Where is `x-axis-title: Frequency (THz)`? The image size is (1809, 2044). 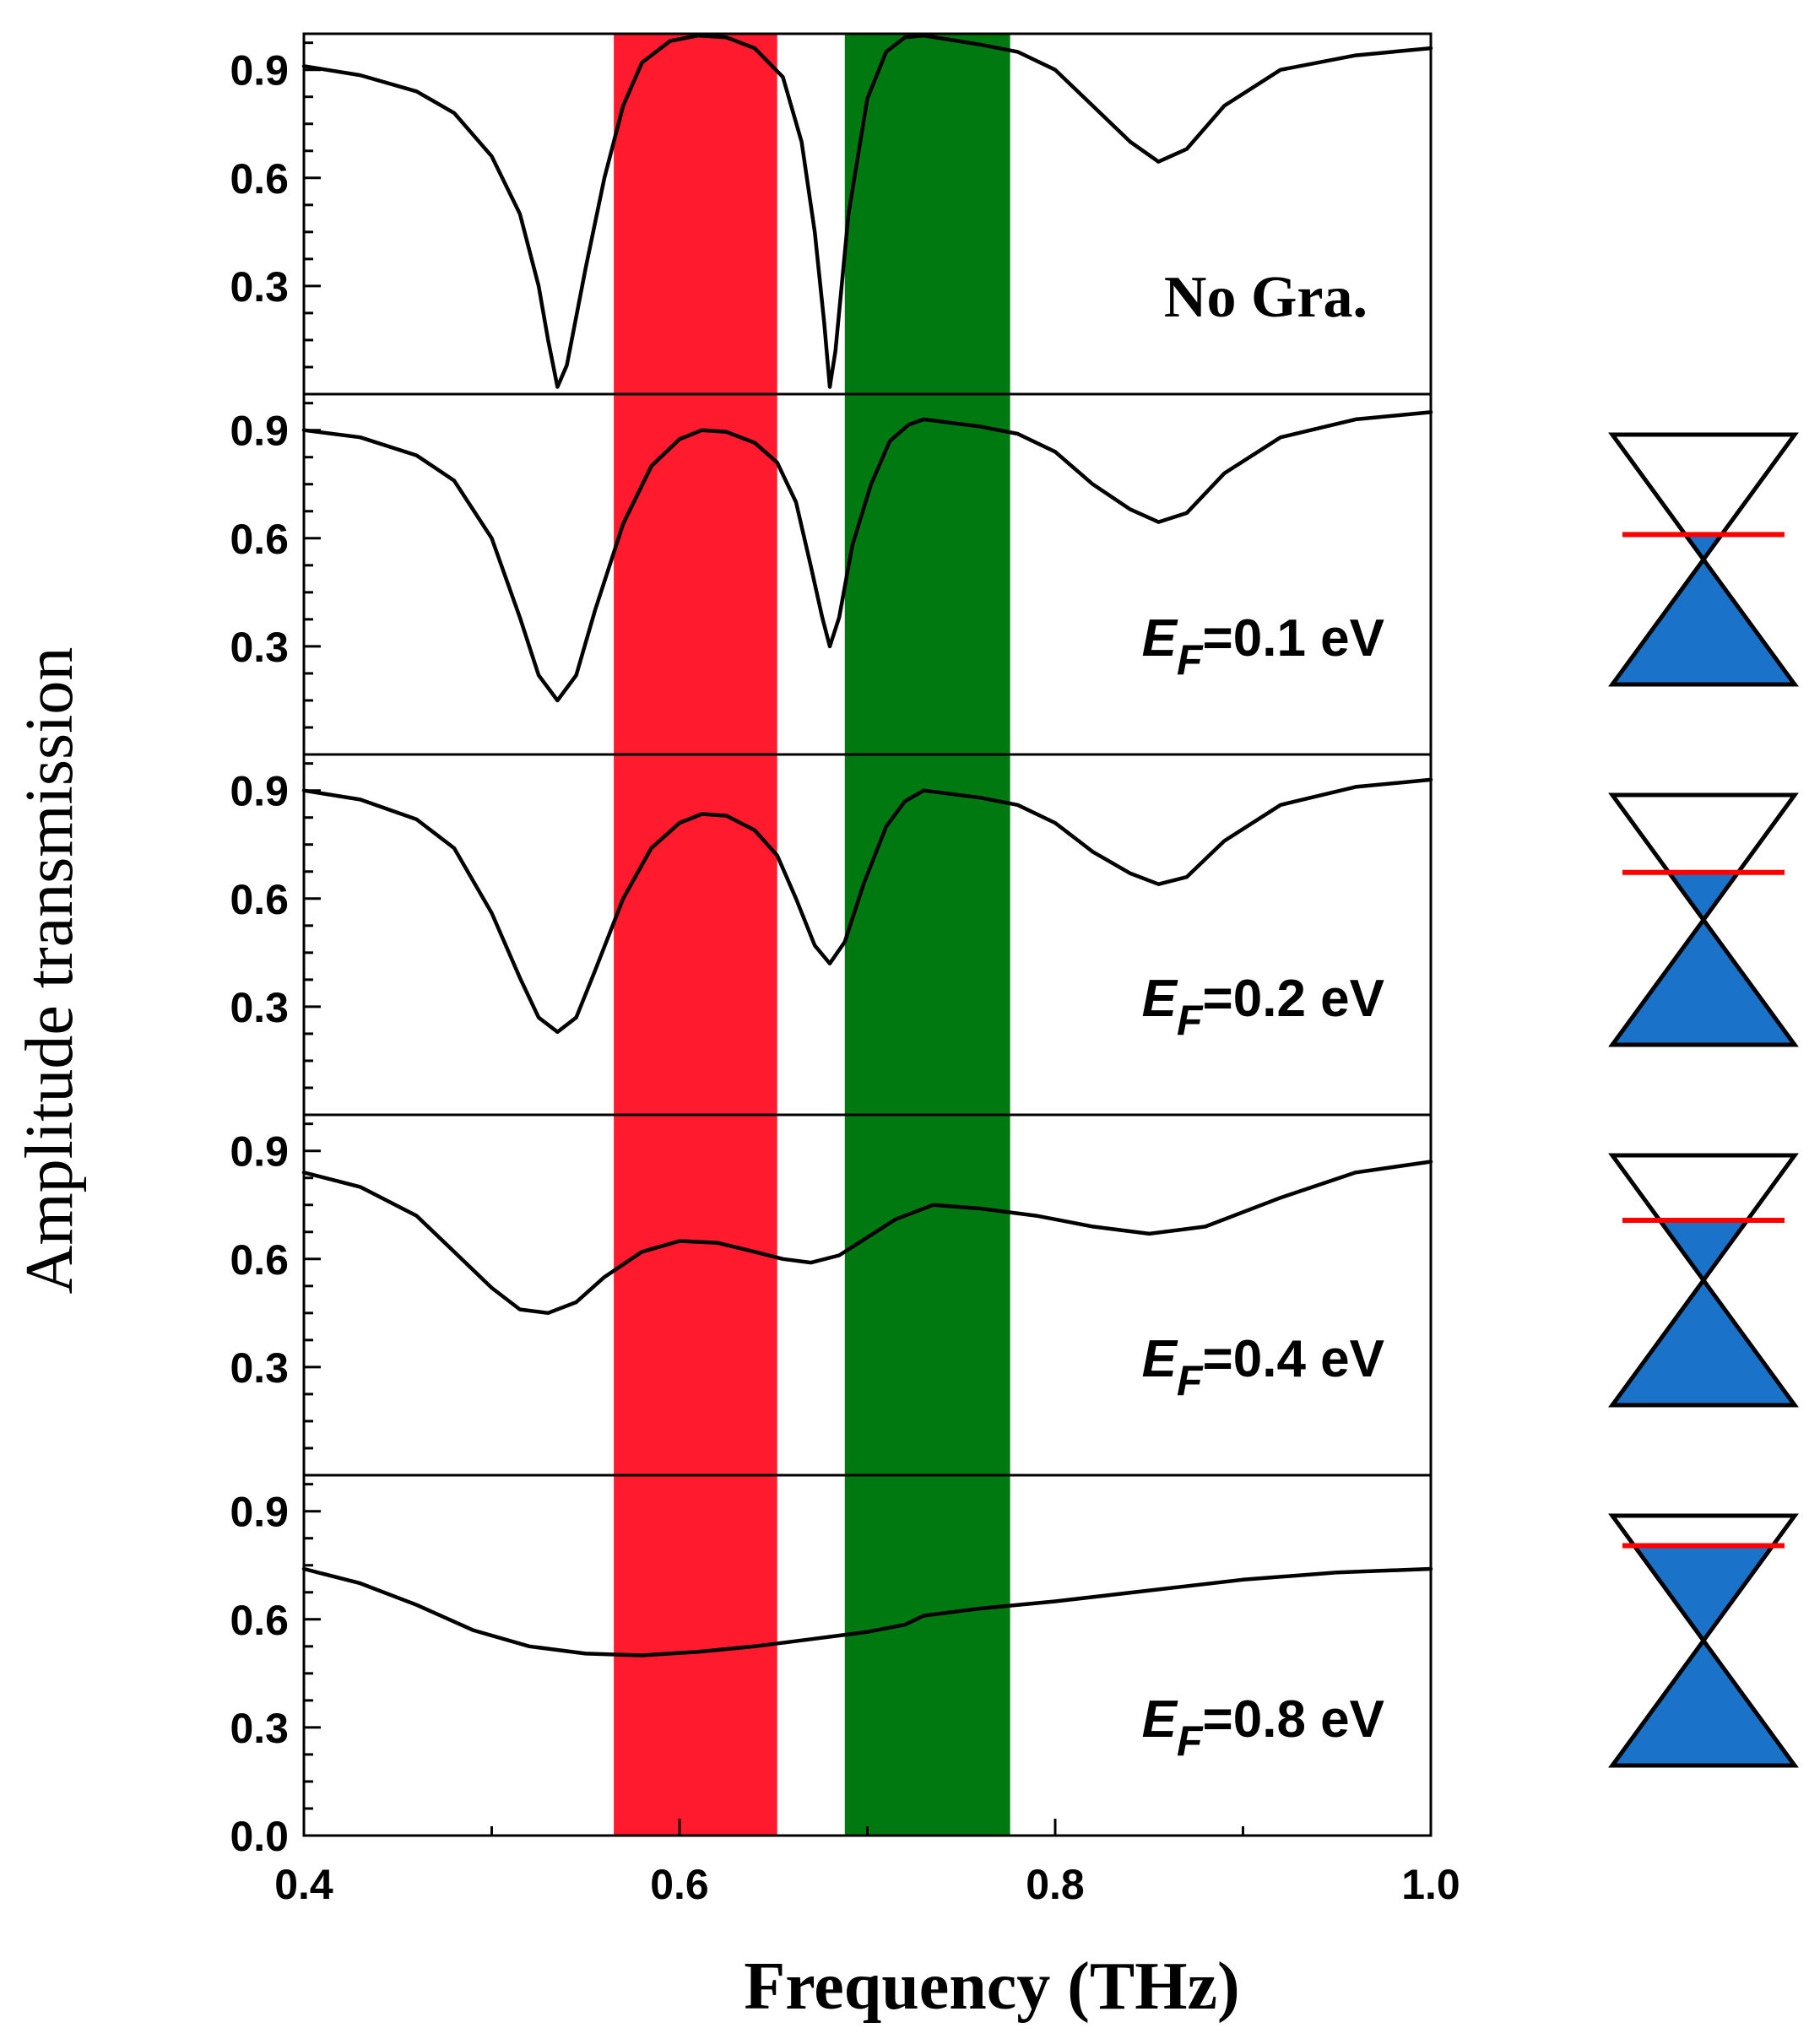
x-axis-title: Frequency (THz) is located at coordinates (991, 1987).